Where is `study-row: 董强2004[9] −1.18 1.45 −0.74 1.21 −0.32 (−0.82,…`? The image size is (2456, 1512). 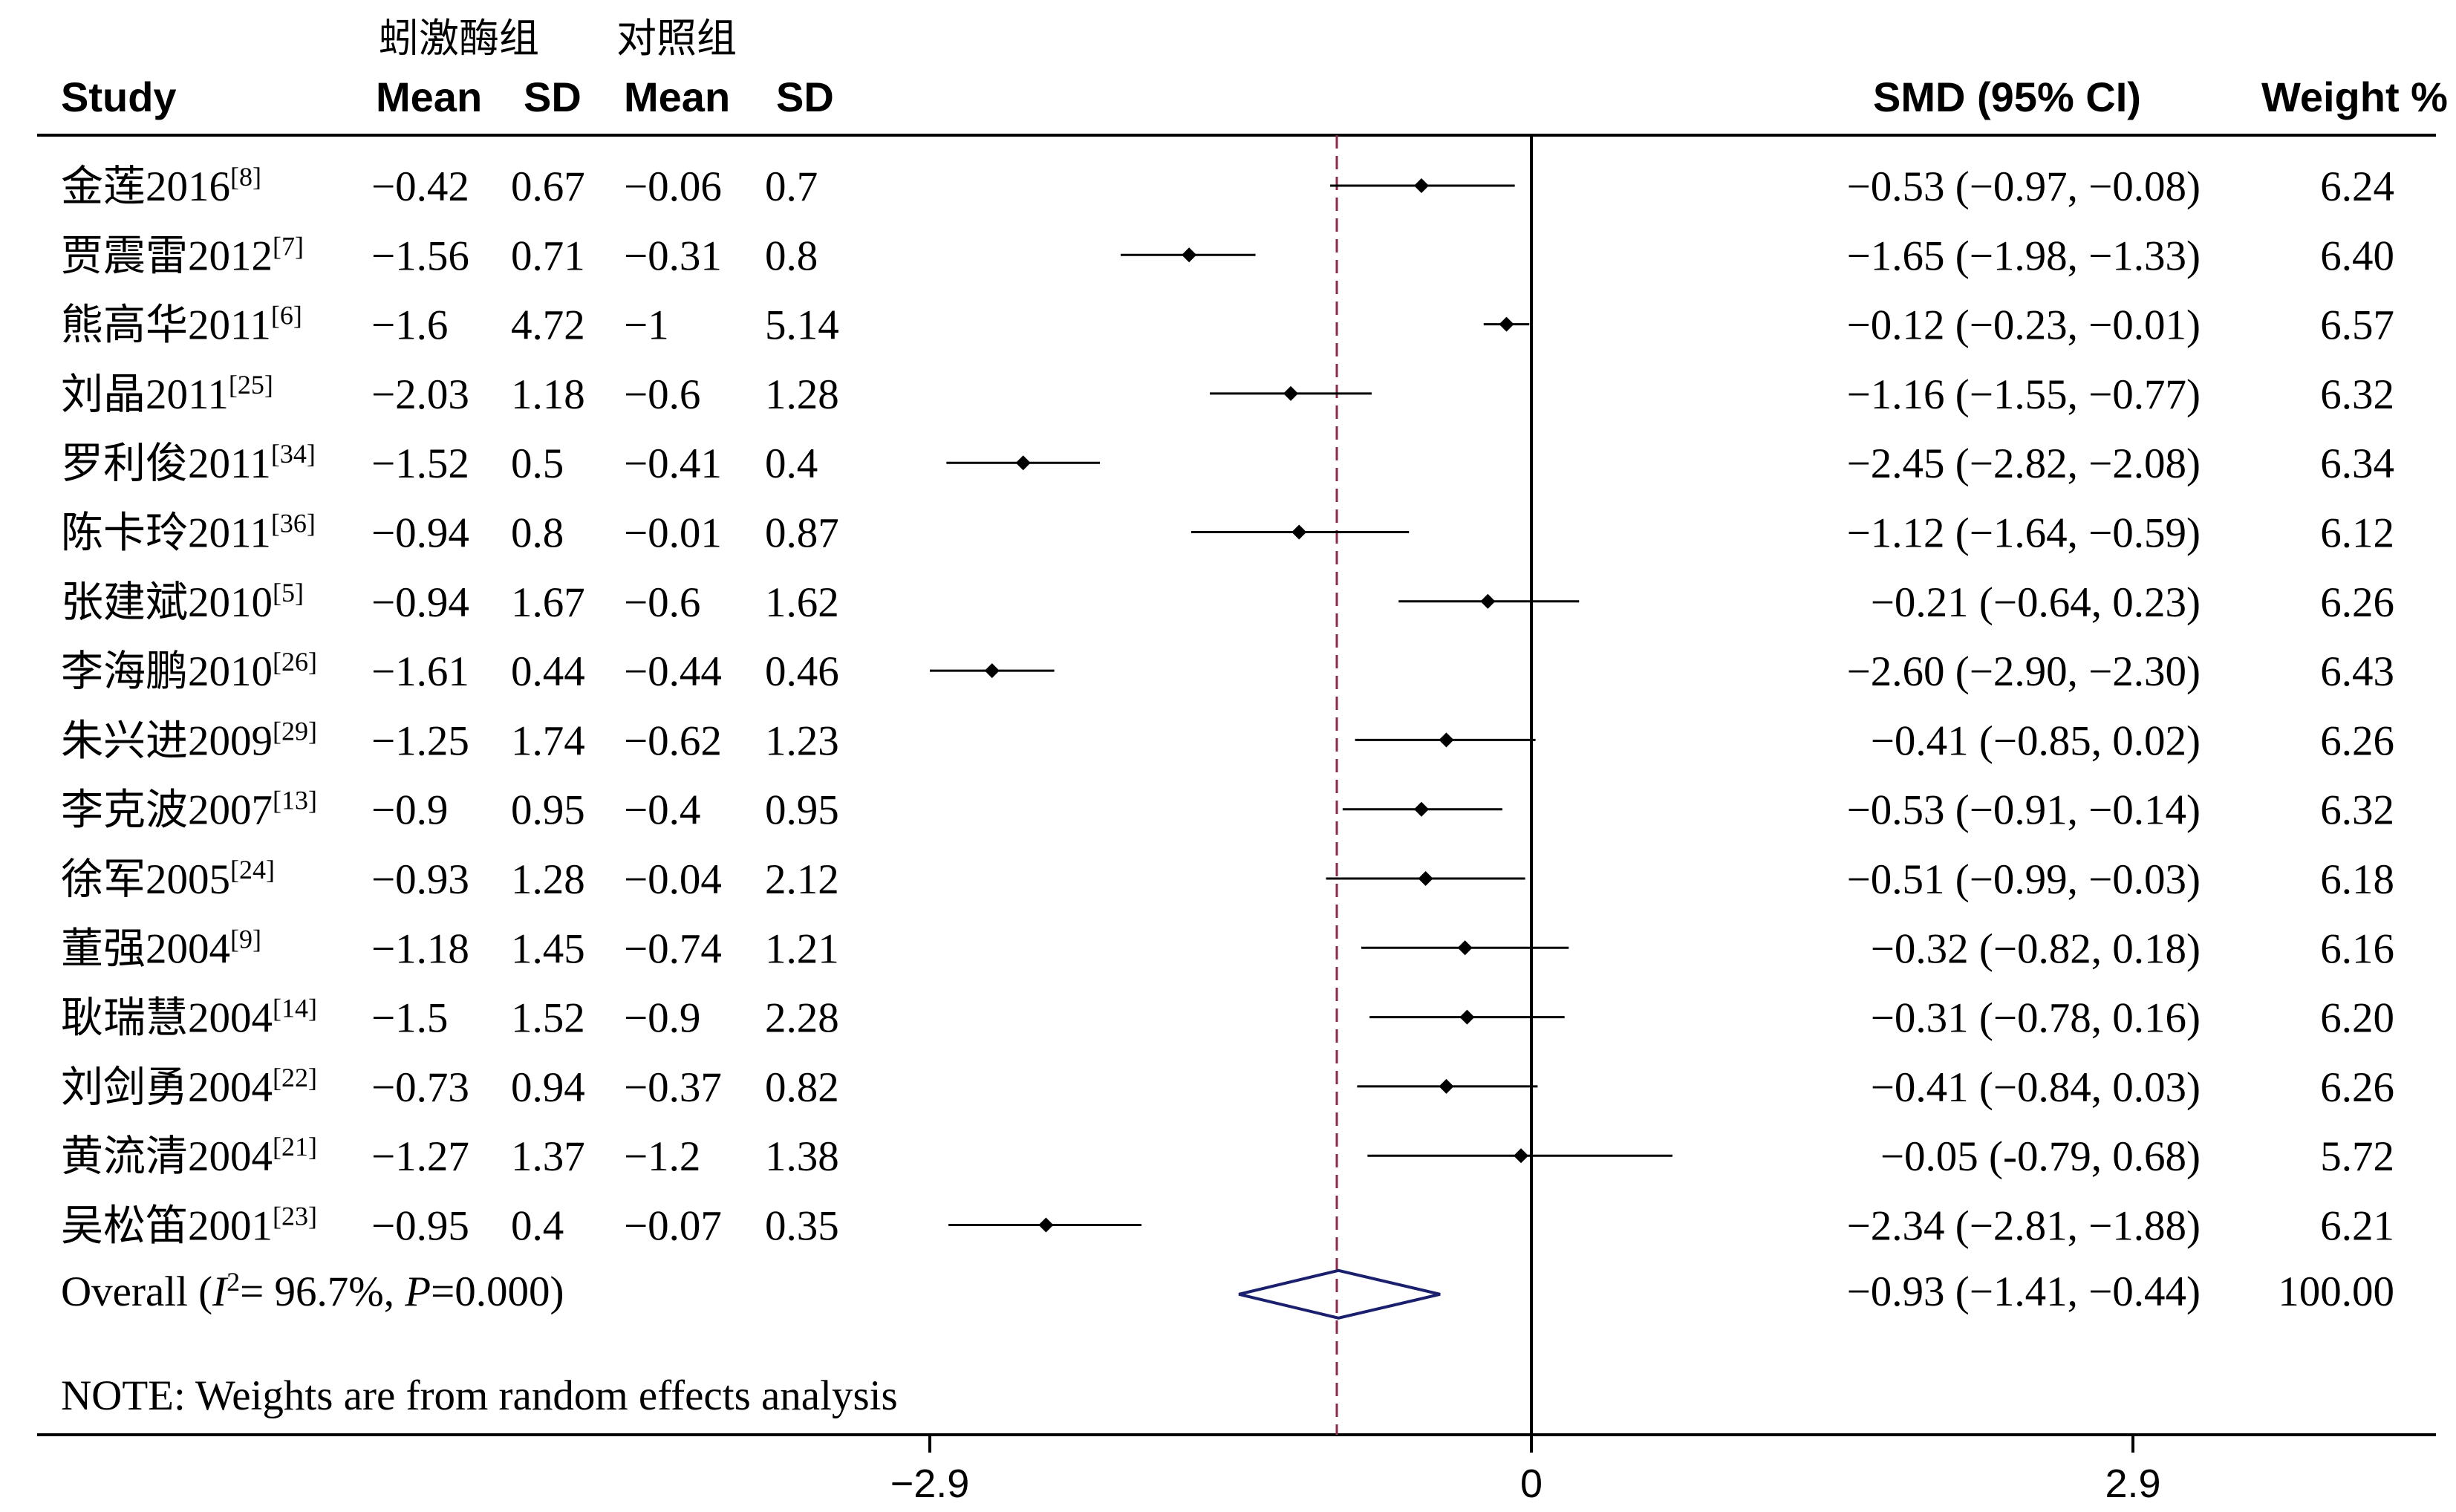
study-row: 董强2004[9] −1.18 1.45 −0.74 1.21 −0.32 (−0.82,… is located at coordinates (1227, 948).